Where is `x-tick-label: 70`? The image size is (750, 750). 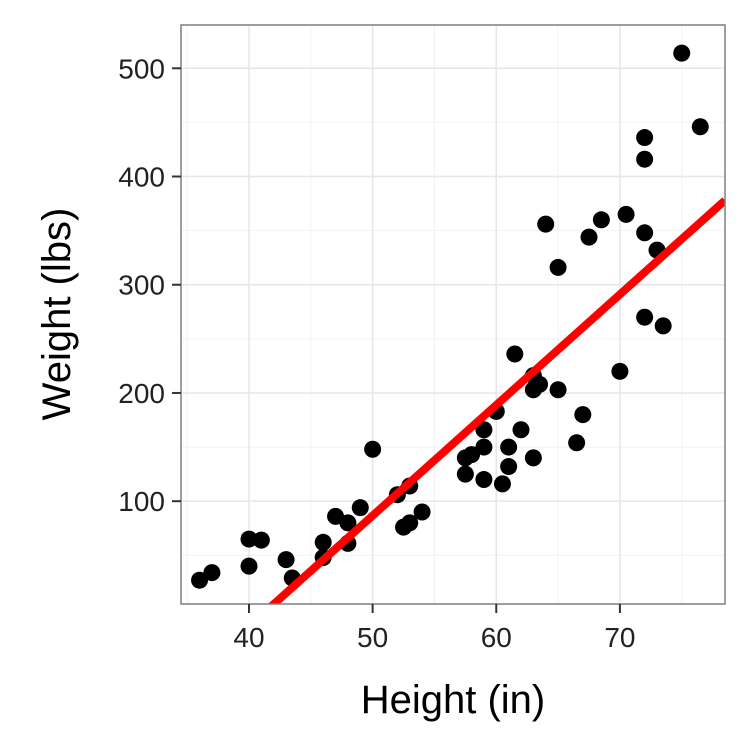
x-tick-label: 70 is located at coordinates (619, 637).